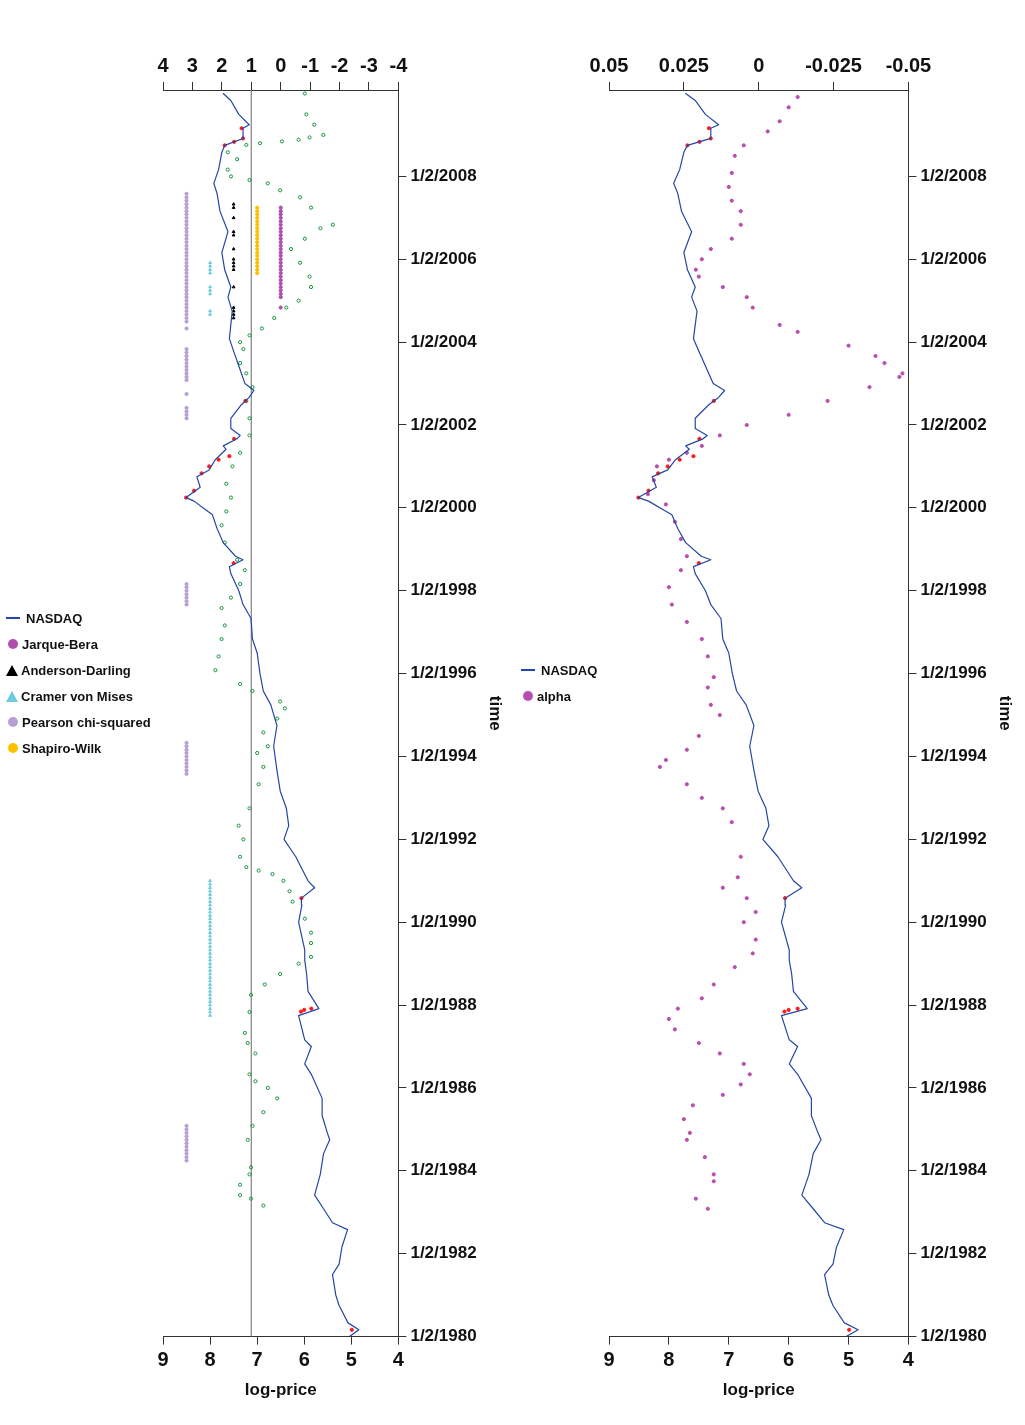 Image resolution: width=1025 pixels, height=1425 pixels. What do you see at coordinates (251, 64) in the screenshot?
I see `x2-tick-label: 1` at bounding box center [251, 64].